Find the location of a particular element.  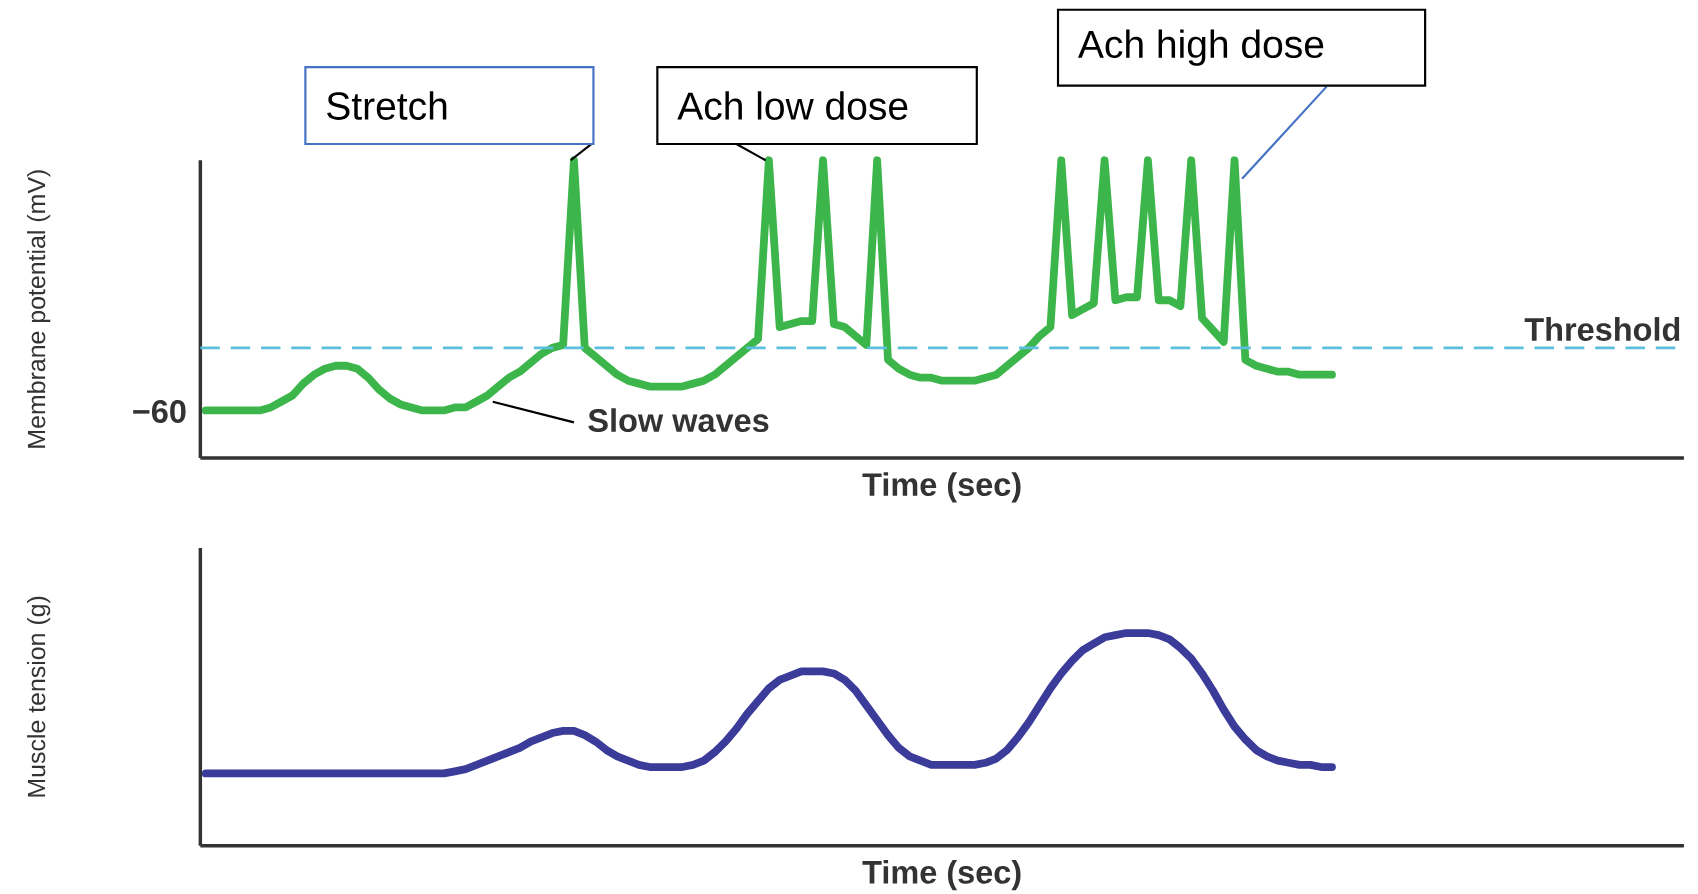

annotation: Slow waves is located at coordinates (678, 420).